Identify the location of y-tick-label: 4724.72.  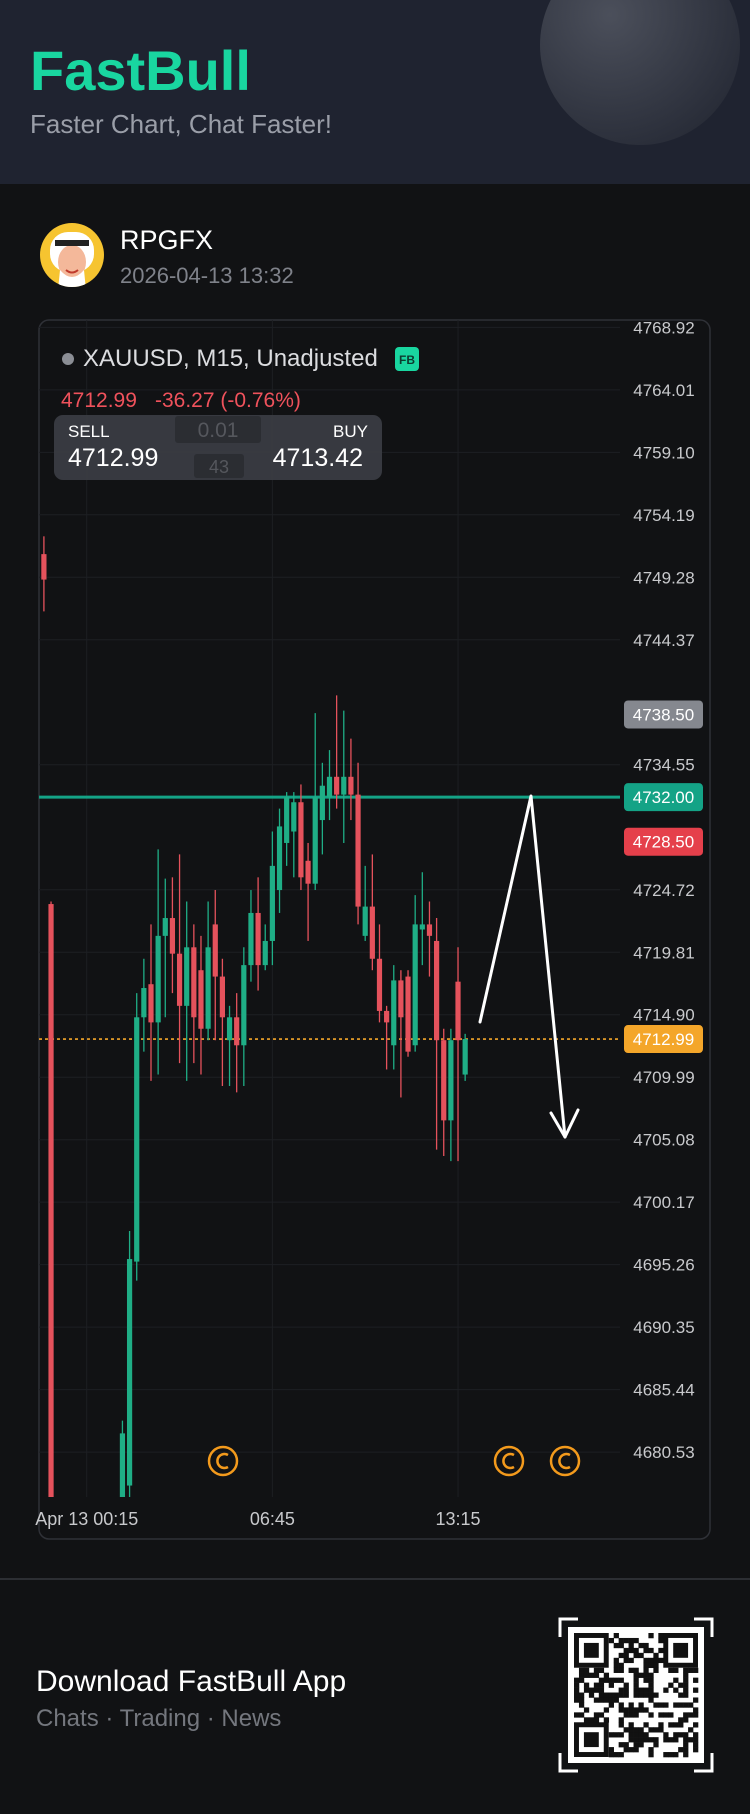
(663, 890).